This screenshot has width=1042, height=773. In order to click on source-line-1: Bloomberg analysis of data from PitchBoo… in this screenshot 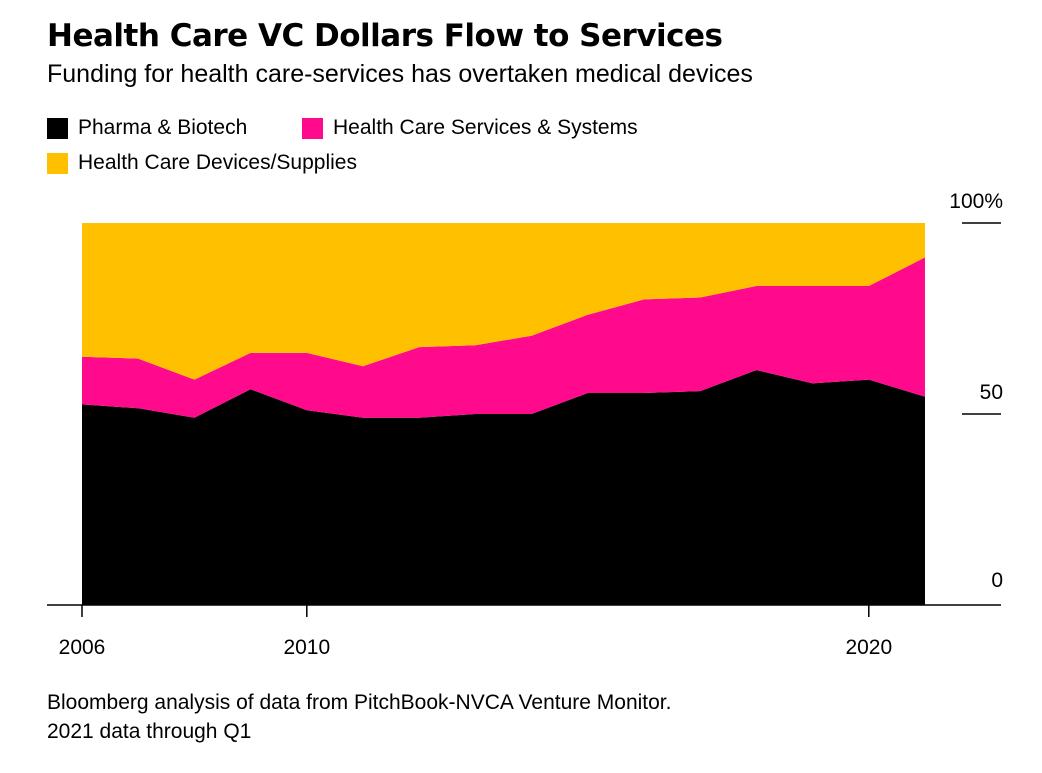, I will do `click(359, 702)`.